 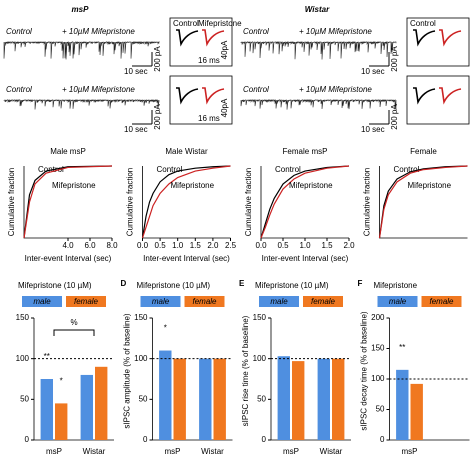 I want to click on chart-subtitle: Mifepristone, so click(x=396, y=285).